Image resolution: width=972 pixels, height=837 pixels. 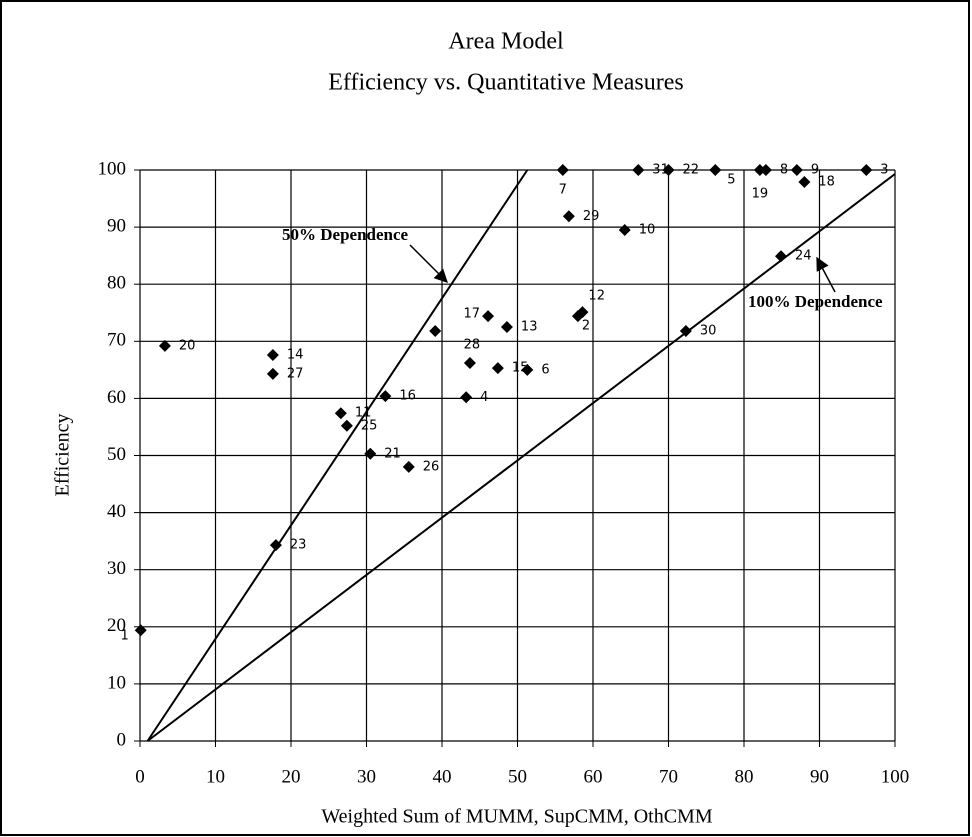 I want to click on y-tick-label: 50, so click(x=116, y=454).